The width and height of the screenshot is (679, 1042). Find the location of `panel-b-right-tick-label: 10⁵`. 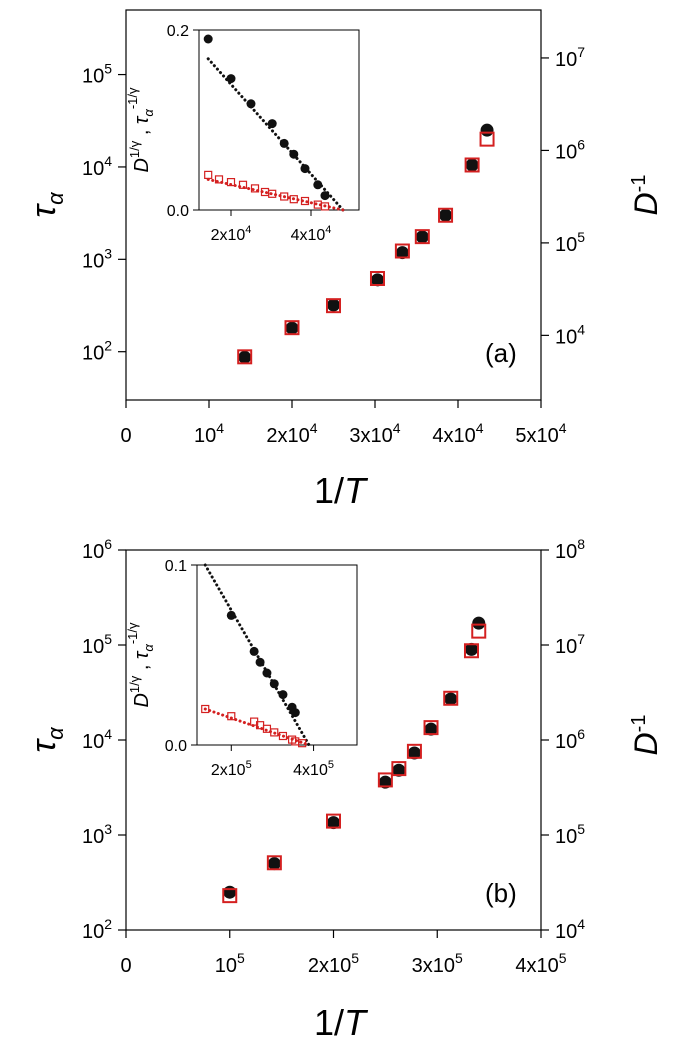

panel-b-right-tick-label: 10⁵ is located at coordinates (570, 834).